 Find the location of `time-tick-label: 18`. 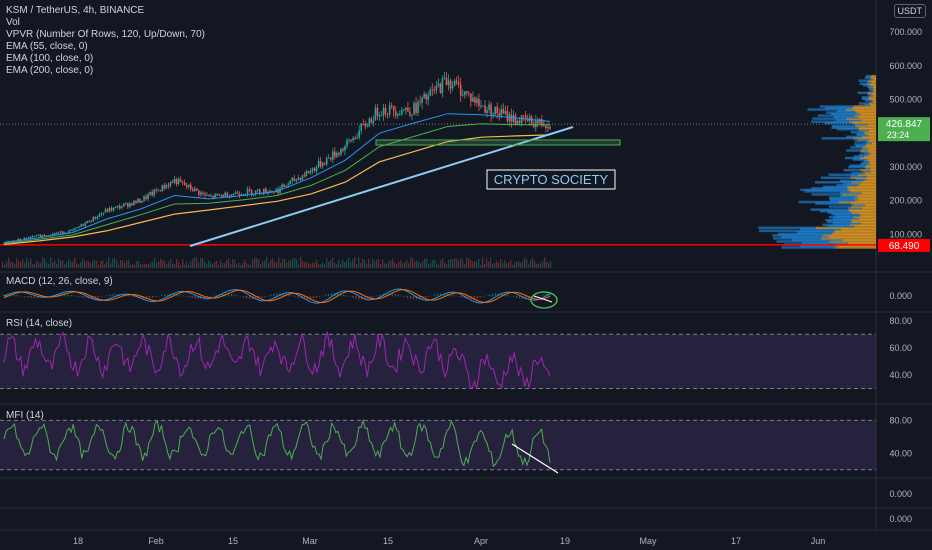

time-tick-label: 18 is located at coordinates (78, 541).